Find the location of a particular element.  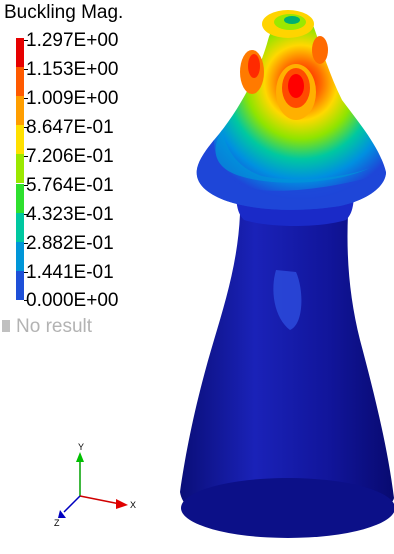

legend-tick: 1.153E+00 is located at coordinates (72, 69).